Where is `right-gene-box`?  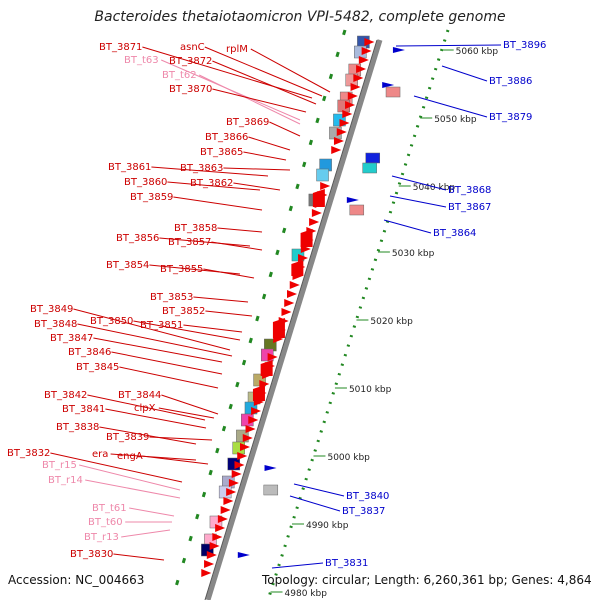 right-gene-box is located at coordinates (357, 210).